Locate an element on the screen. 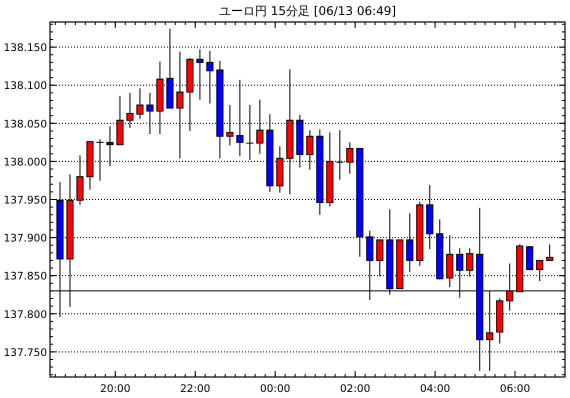 The image size is (570, 398). x-tick-label: 20:00 is located at coordinates (115, 389).